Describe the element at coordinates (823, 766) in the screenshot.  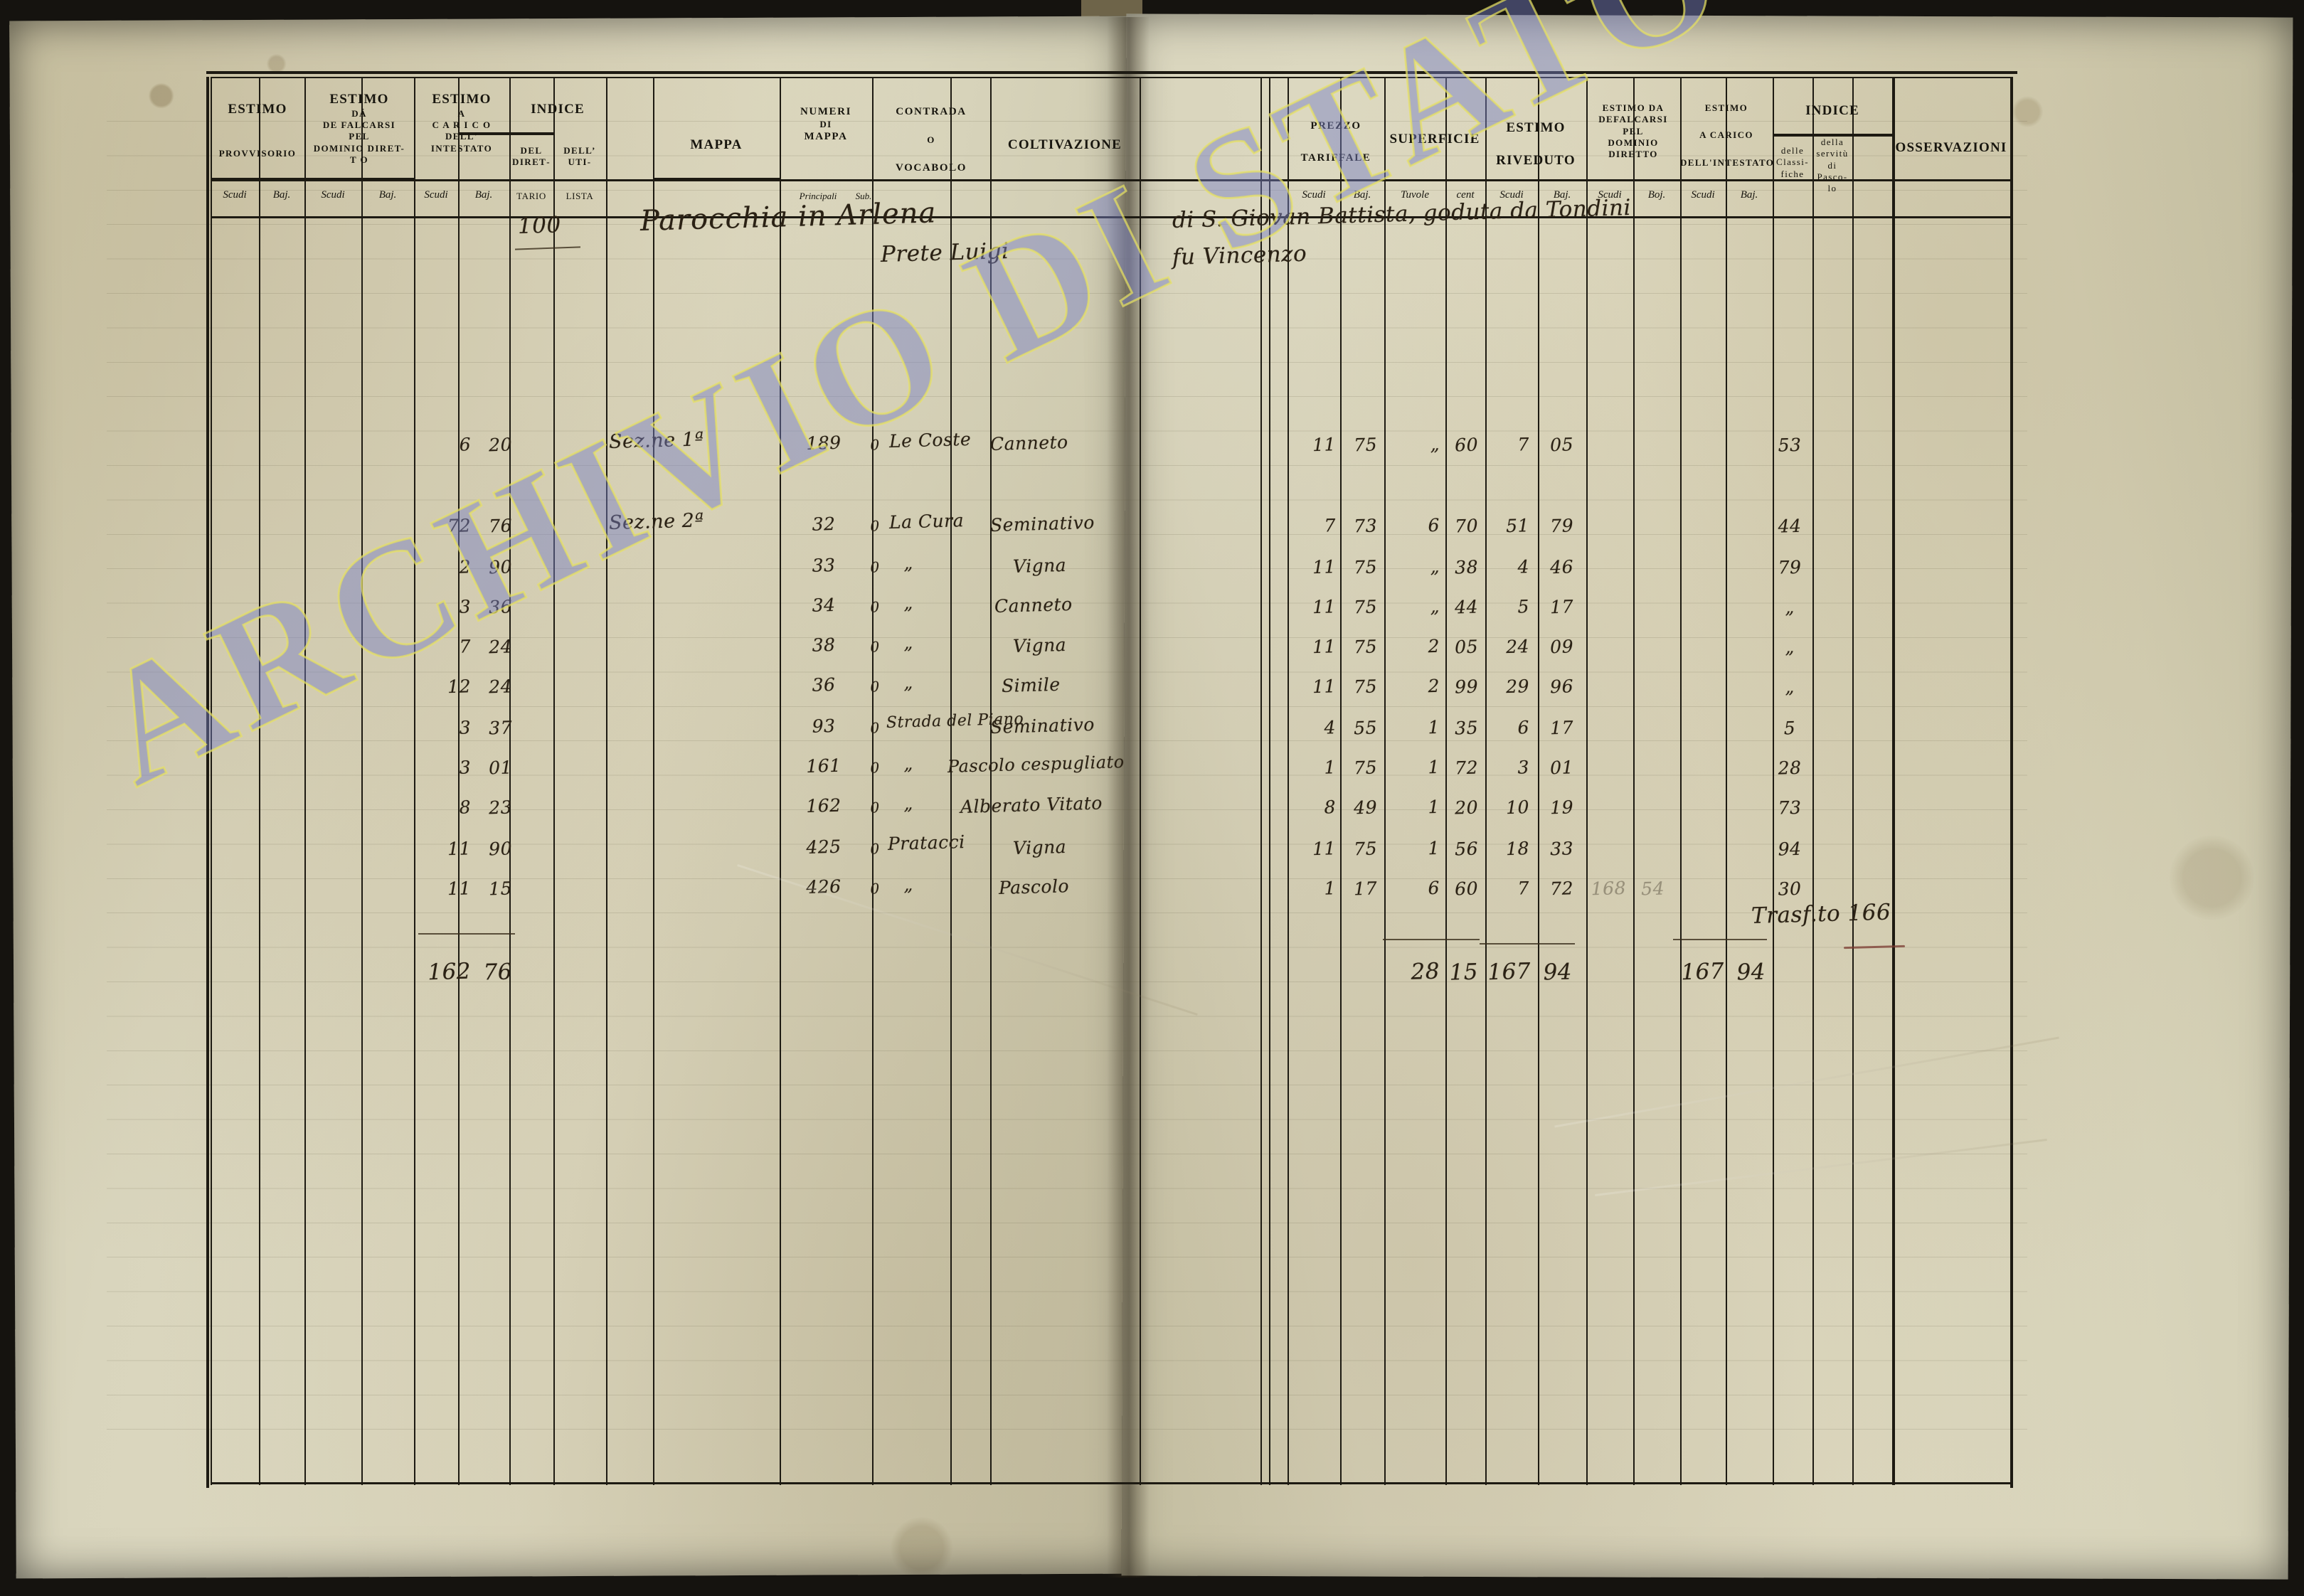
I see `cell-numero-principale: 161` at that location.